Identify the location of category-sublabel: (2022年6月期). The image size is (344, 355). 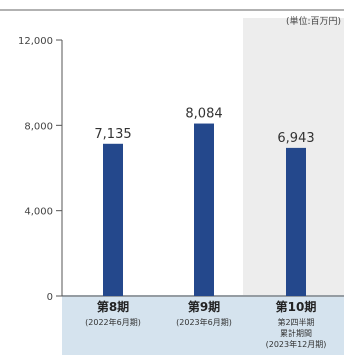
(113, 322).